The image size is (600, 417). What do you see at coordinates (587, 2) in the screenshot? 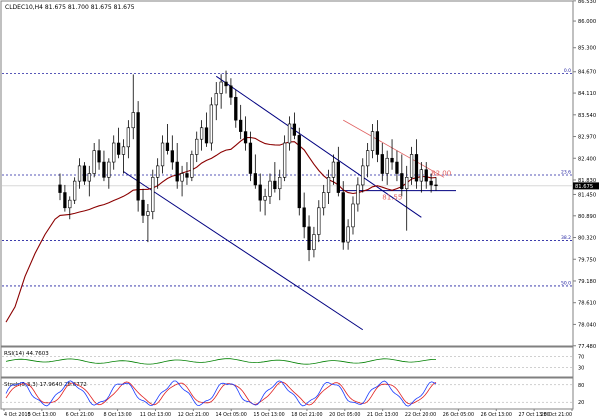
I see `y-tick-label: 86.530` at bounding box center [587, 2].